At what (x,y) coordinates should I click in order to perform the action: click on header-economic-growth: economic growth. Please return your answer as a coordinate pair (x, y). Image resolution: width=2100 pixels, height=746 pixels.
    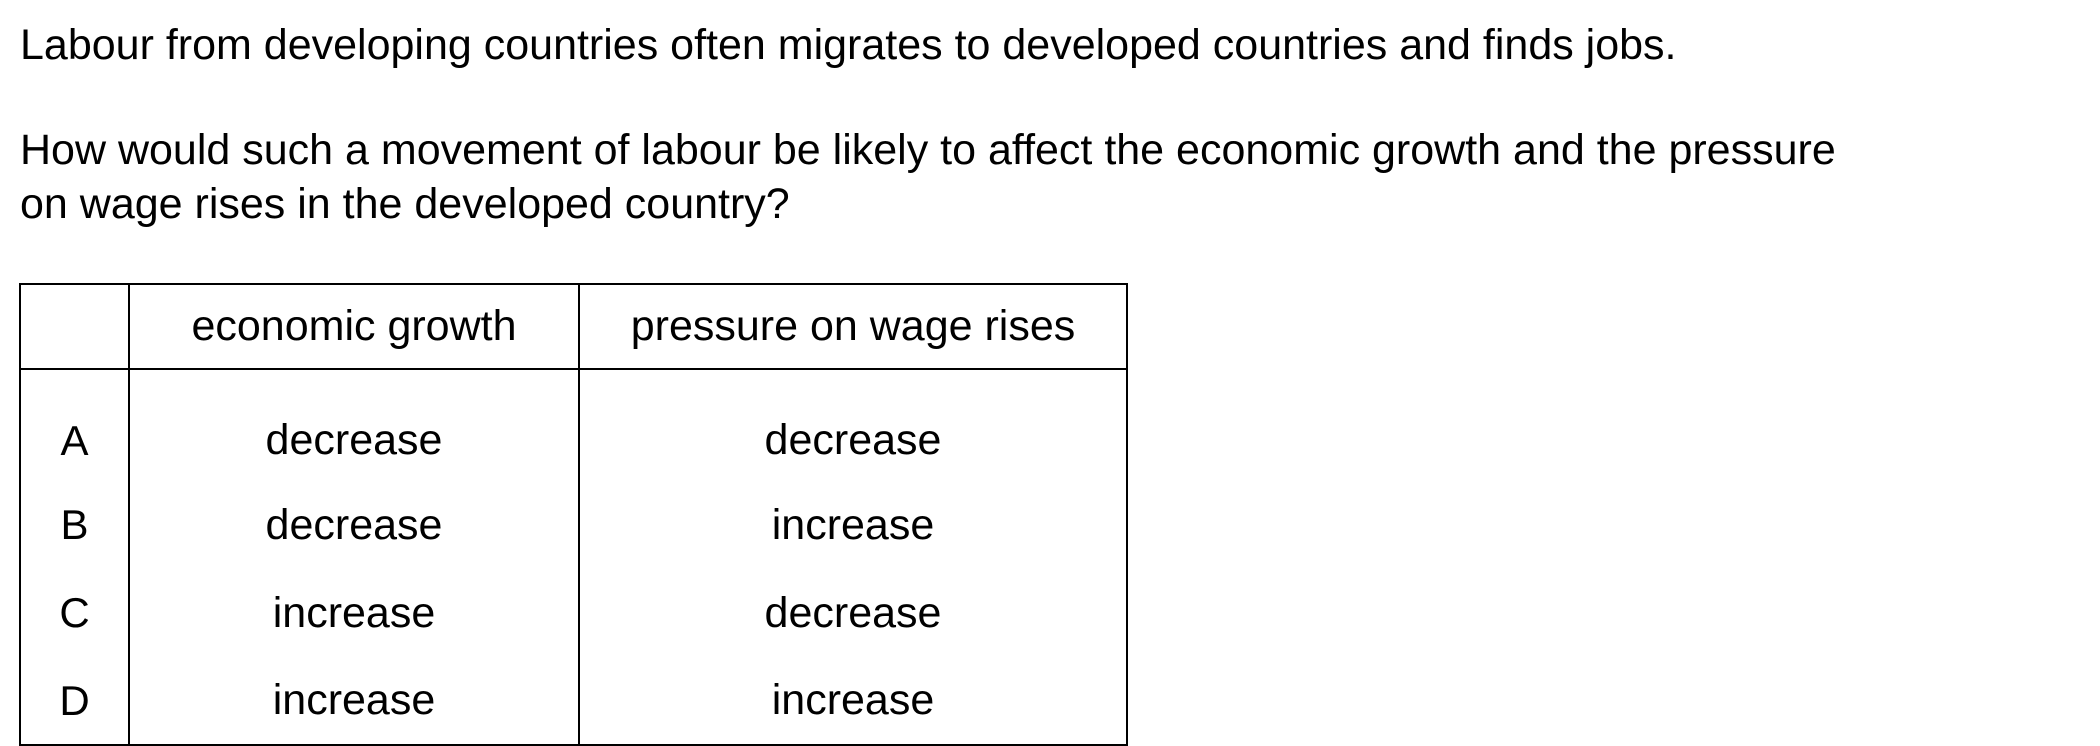
    Looking at the image, I should click on (354, 326).